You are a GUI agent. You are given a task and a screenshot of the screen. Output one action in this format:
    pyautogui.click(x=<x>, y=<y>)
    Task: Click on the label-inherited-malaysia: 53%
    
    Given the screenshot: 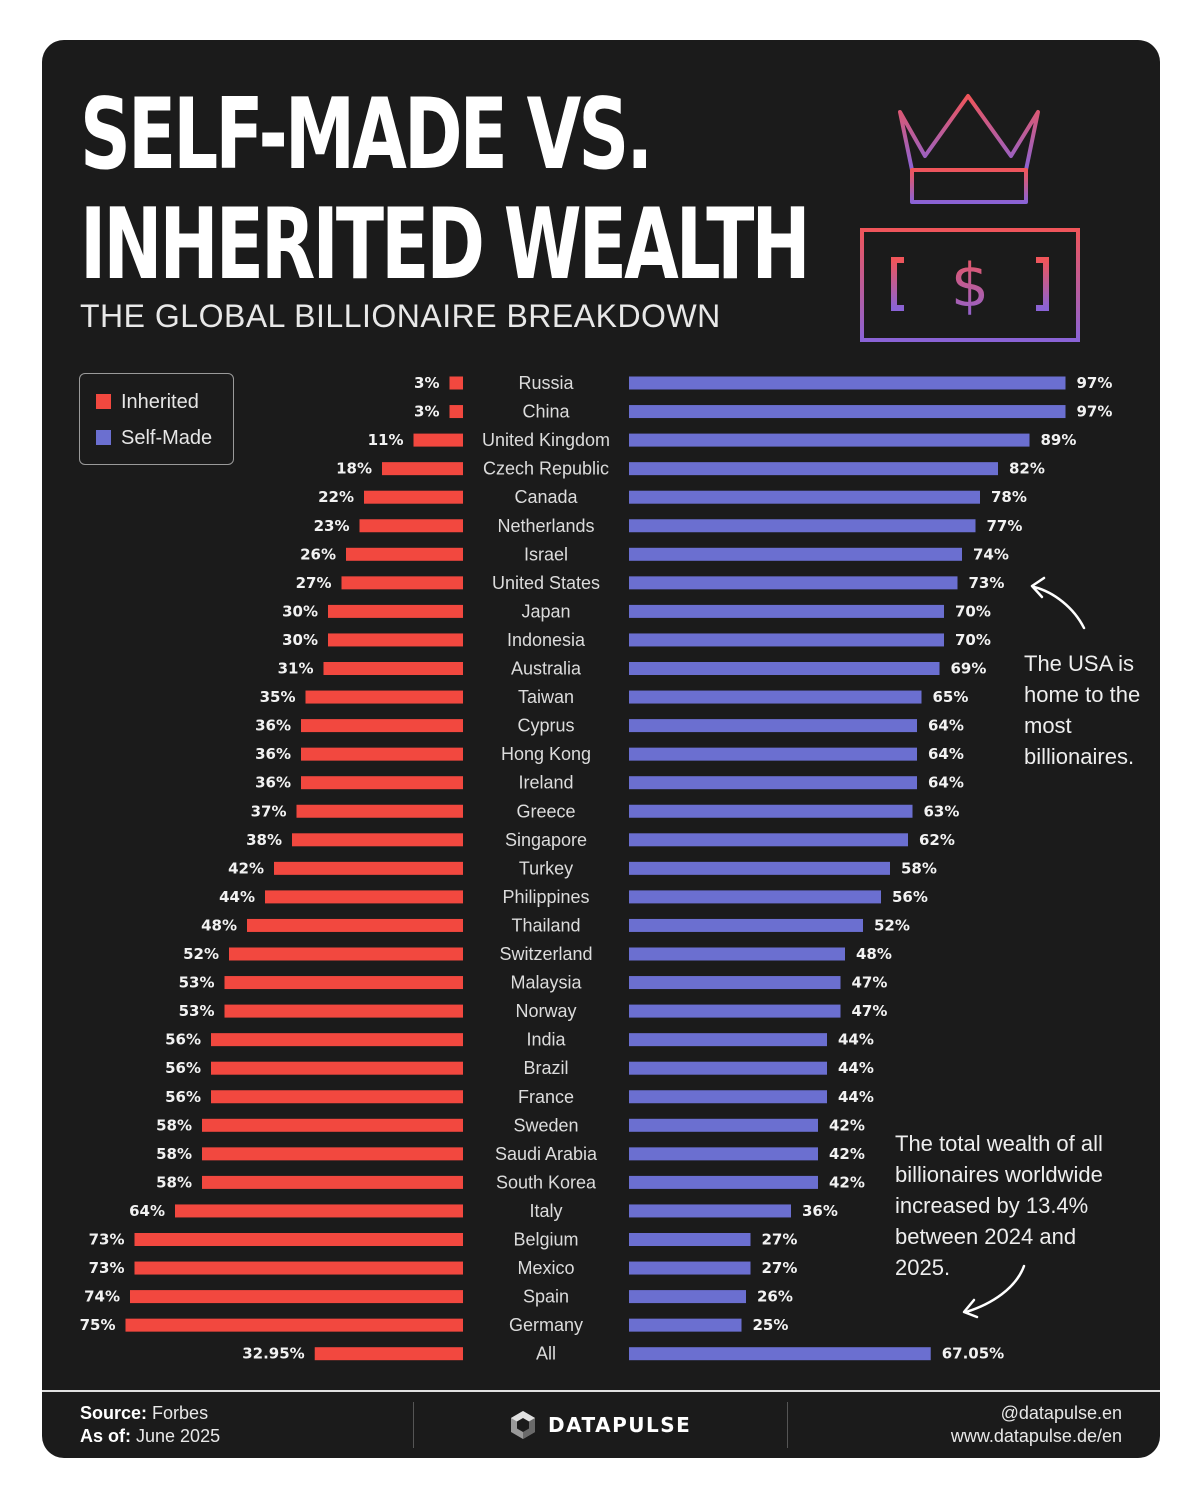 What is the action you would take?
    pyautogui.click(x=197, y=983)
    